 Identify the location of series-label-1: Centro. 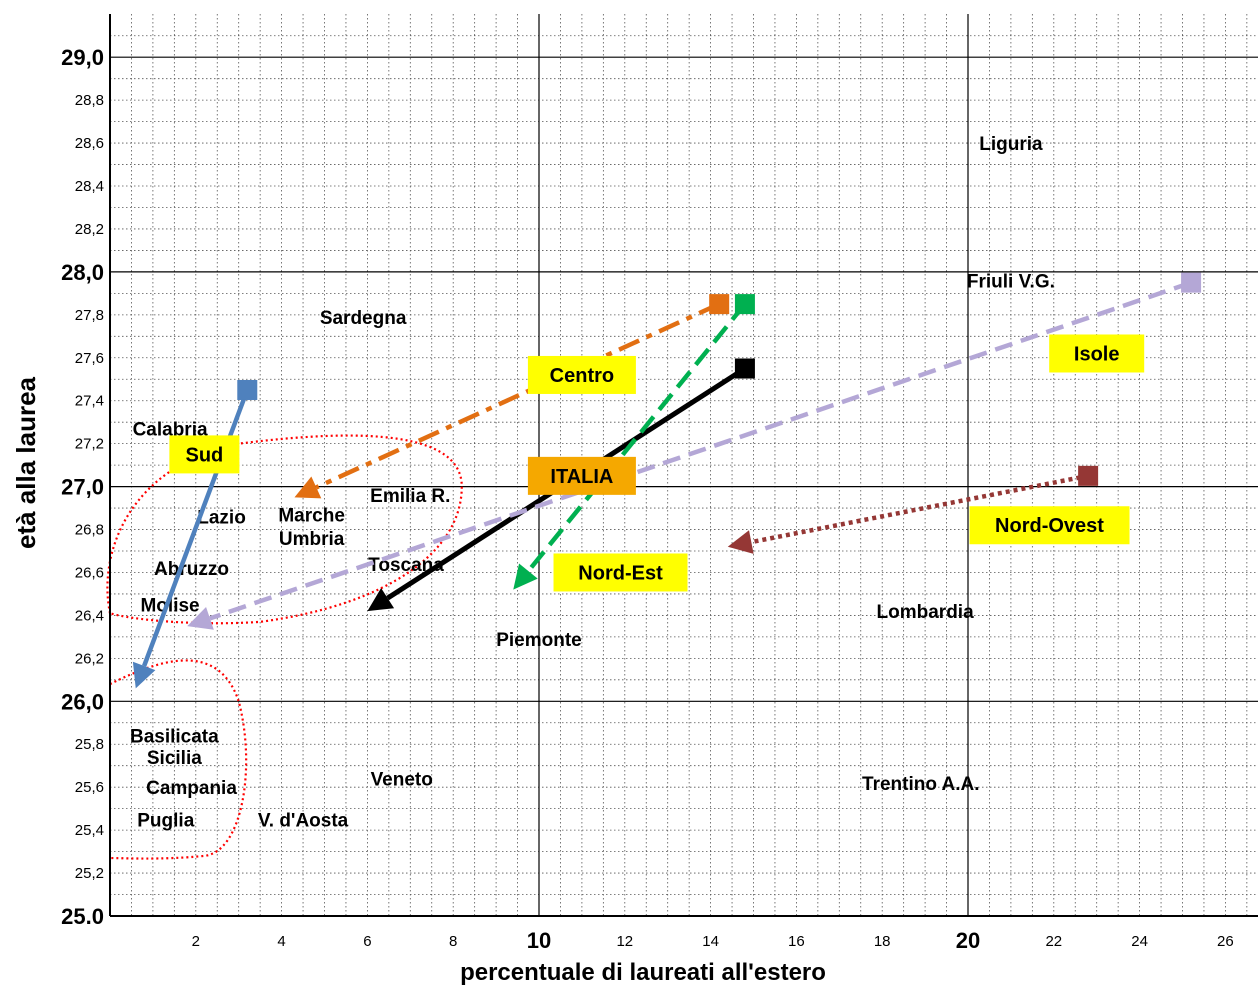
(582, 376).